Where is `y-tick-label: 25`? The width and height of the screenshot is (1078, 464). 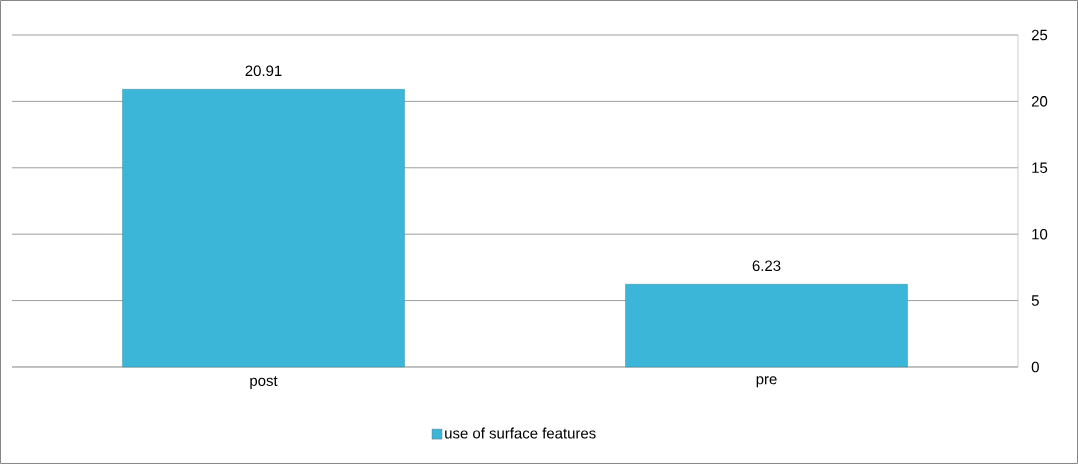 y-tick-label: 25 is located at coordinates (1039, 35).